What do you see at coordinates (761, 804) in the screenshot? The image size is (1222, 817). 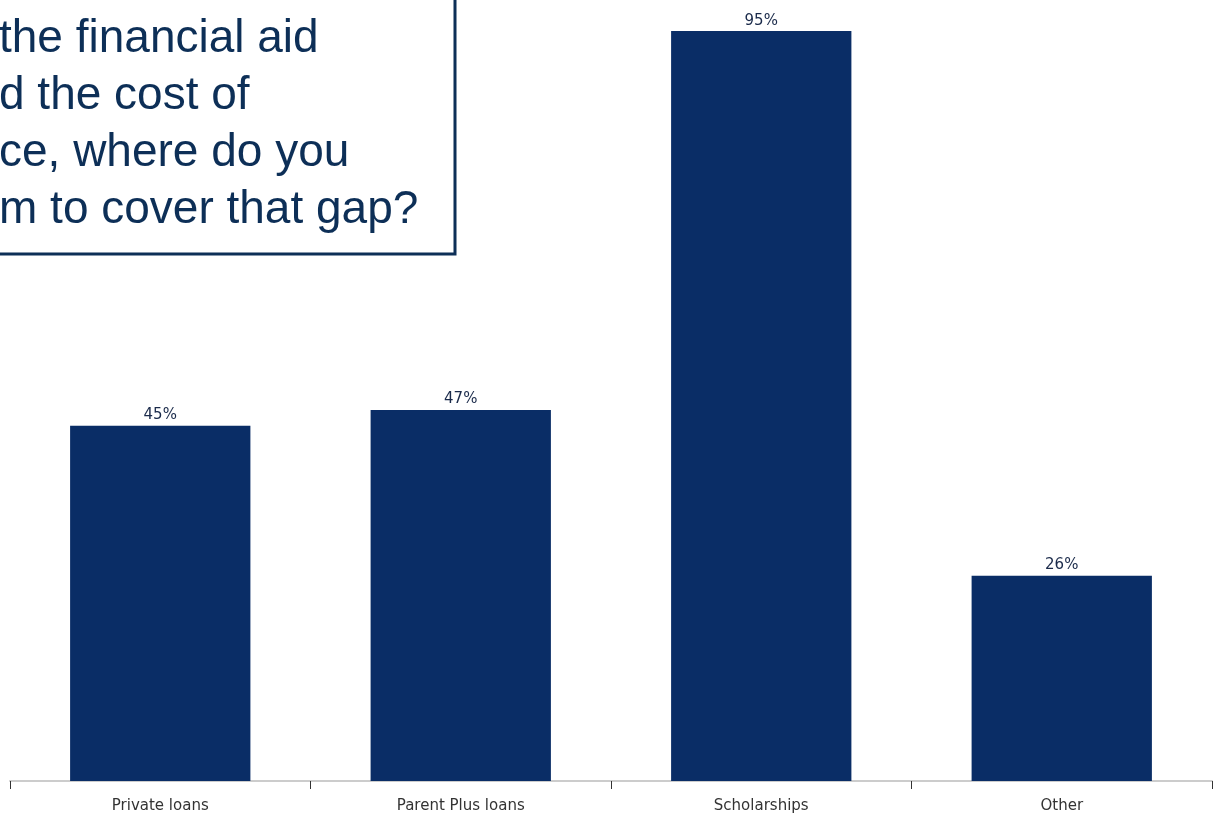 I see `x-tick-label: Scholarships` at bounding box center [761, 804].